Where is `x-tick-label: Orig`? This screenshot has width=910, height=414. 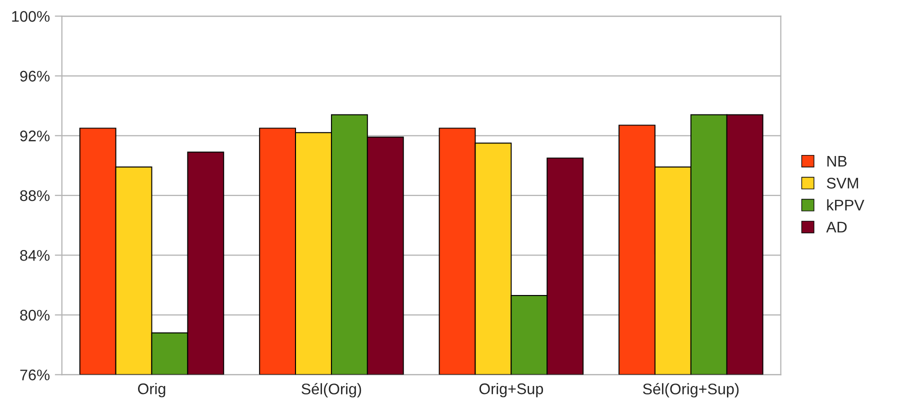
x-tick-label: Orig is located at coordinates (152, 390).